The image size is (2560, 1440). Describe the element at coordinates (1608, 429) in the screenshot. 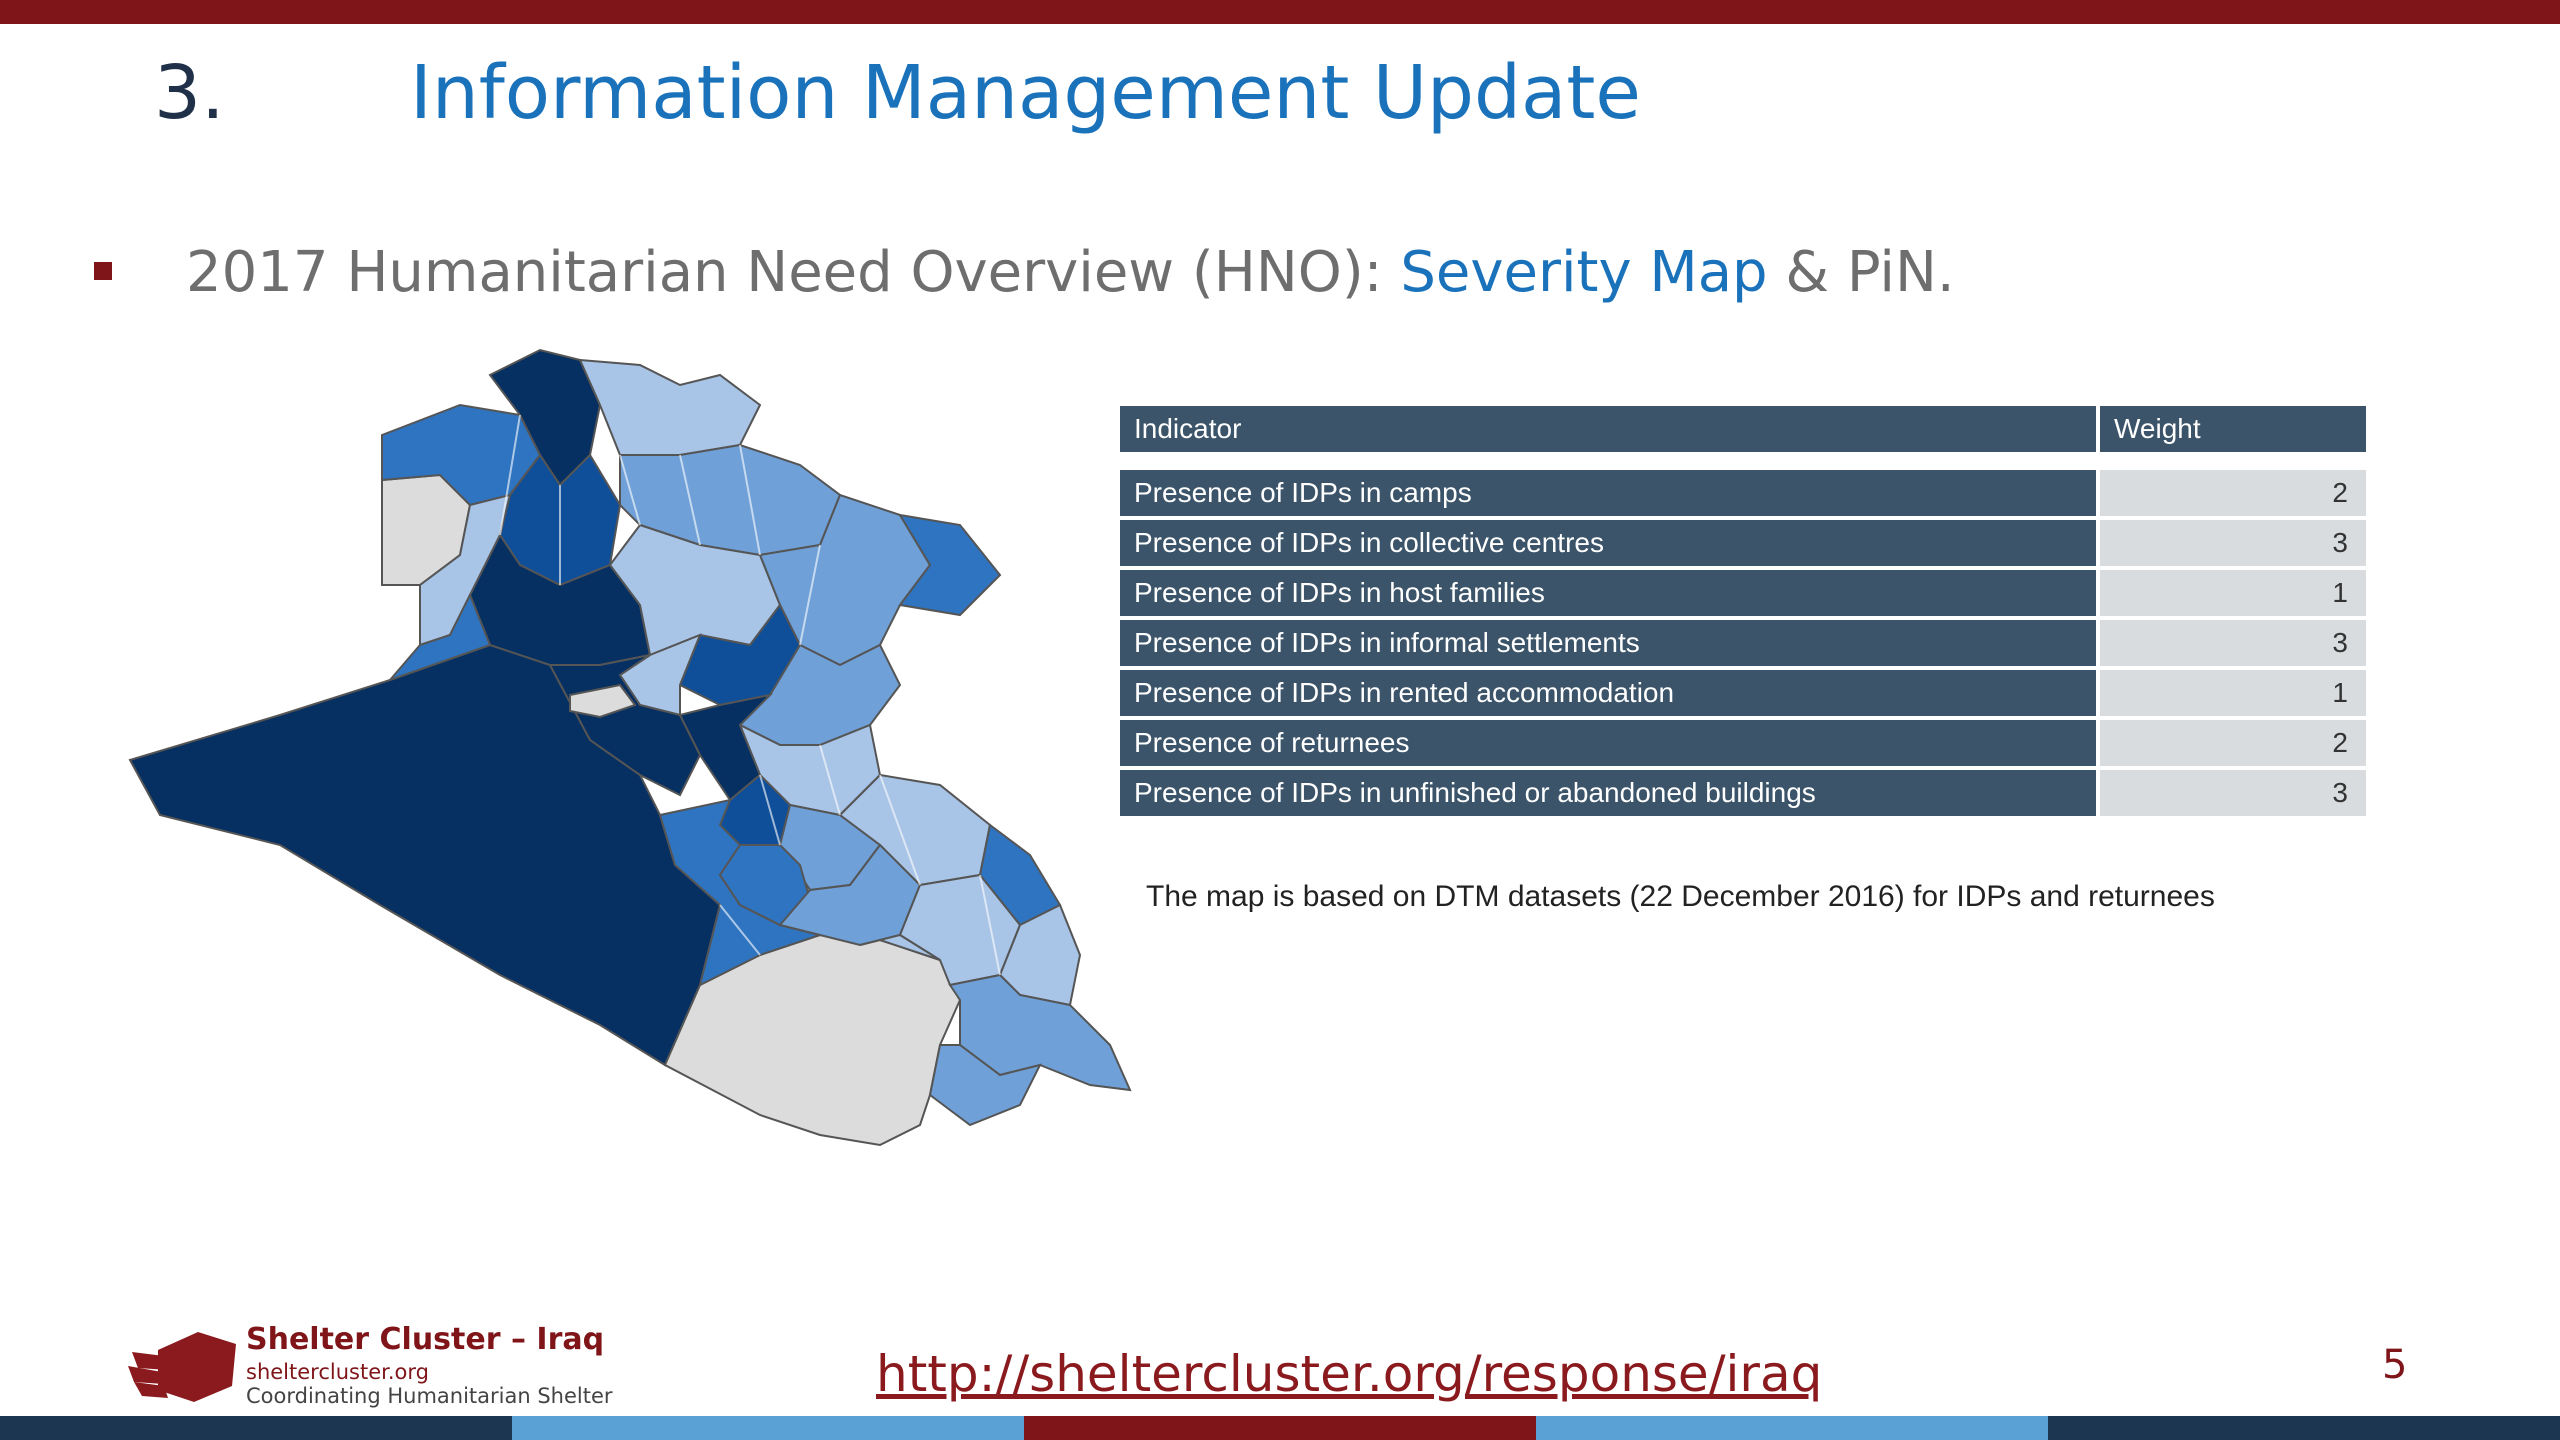

I see `header-indicator: Indicator` at that location.